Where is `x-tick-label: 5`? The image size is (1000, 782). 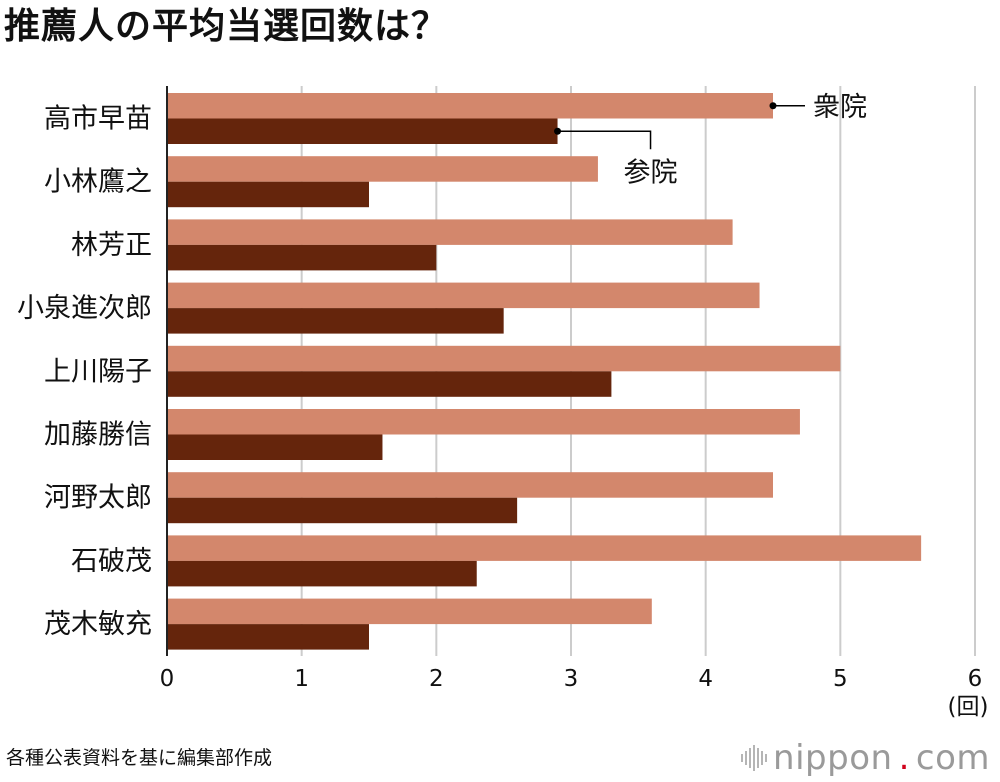 x-tick-label: 5 is located at coordinates (840, 679).